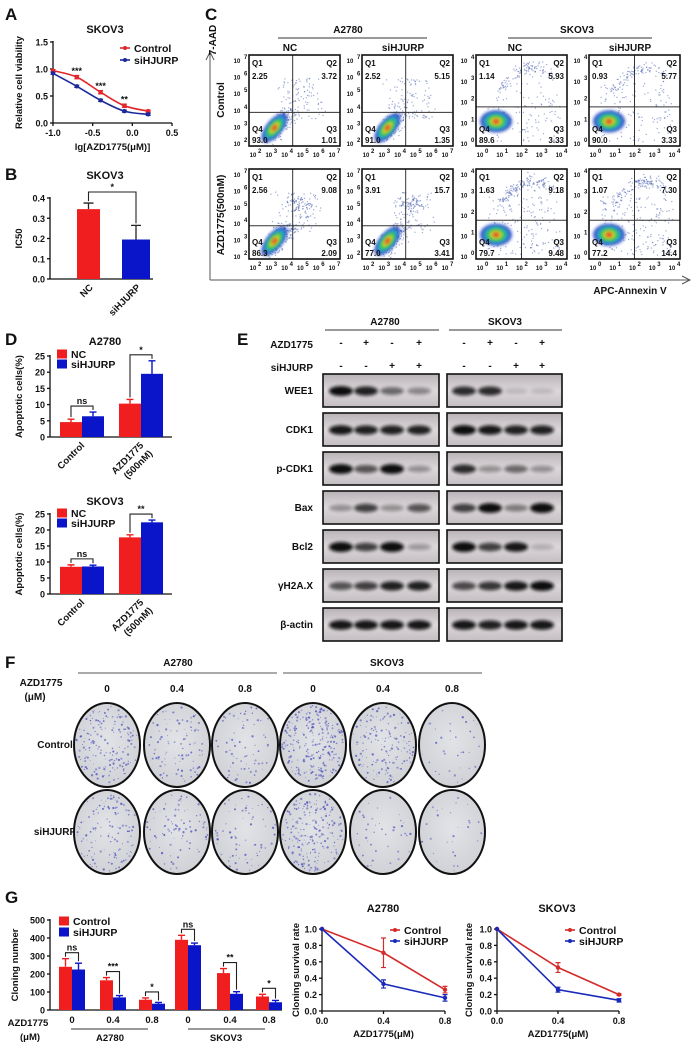 The height and width of the screenshot is (1050, 695). Describe the element at coordinates (359, 91) in the screenshot. I see `y-tick-exponent: 5` at that location.